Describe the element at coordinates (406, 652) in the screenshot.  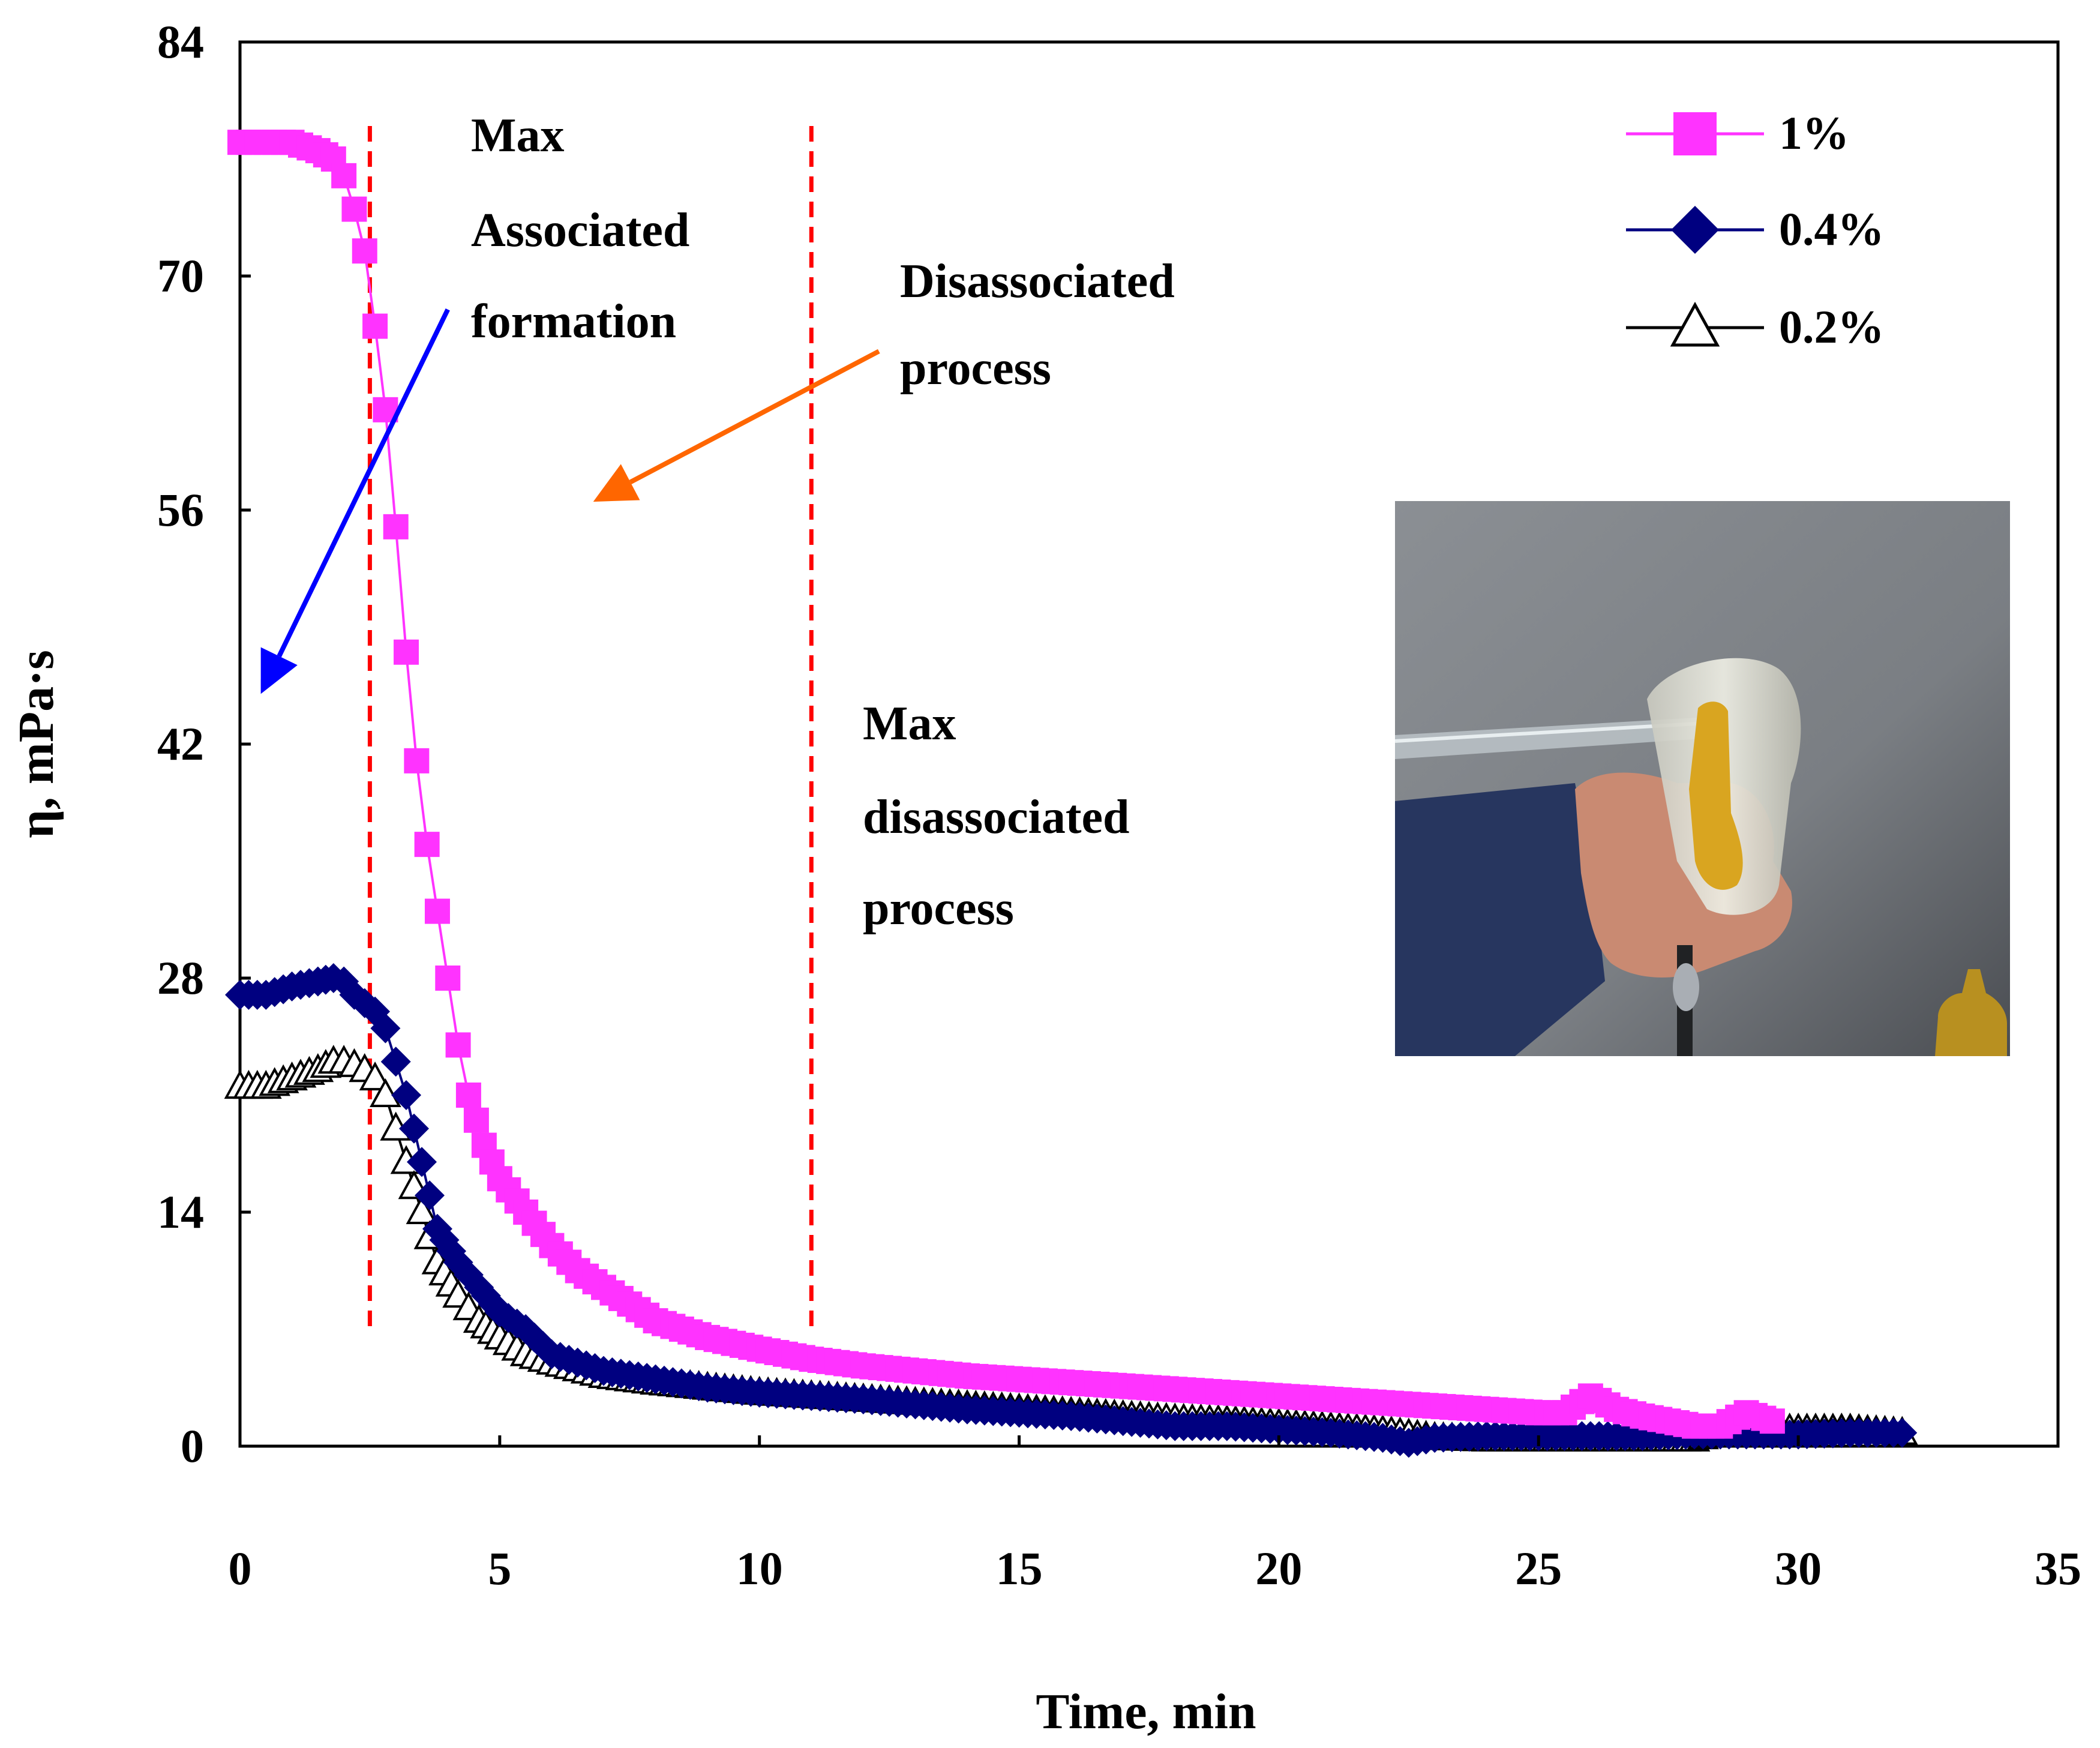
I see `point-1%-18` at that location.